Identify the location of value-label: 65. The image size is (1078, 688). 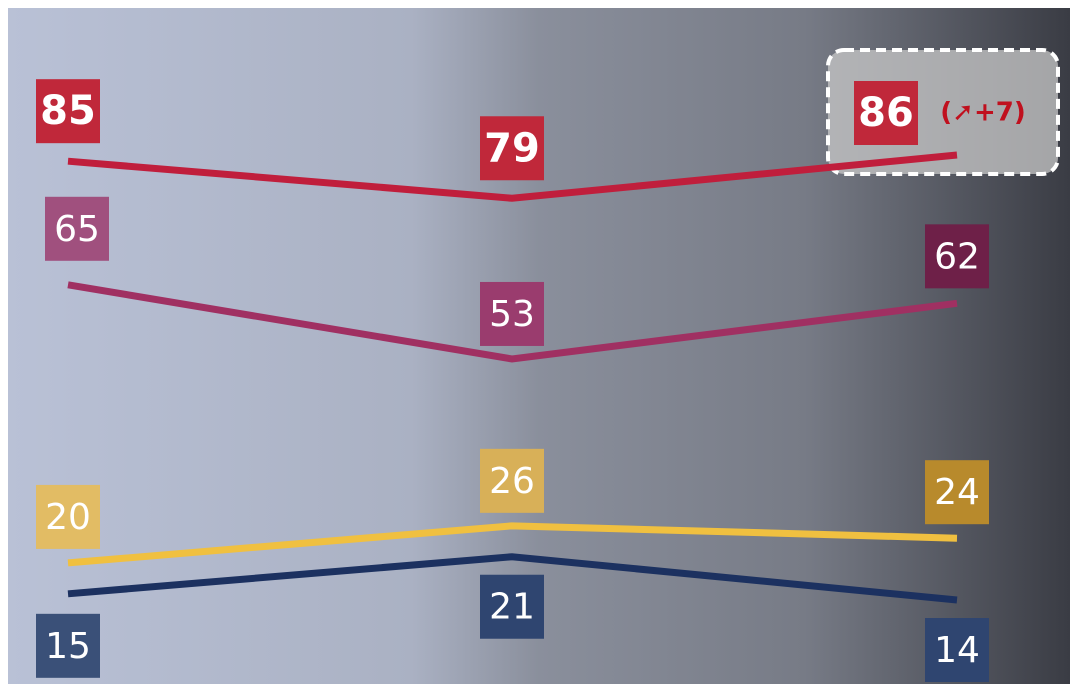
(77, 229).